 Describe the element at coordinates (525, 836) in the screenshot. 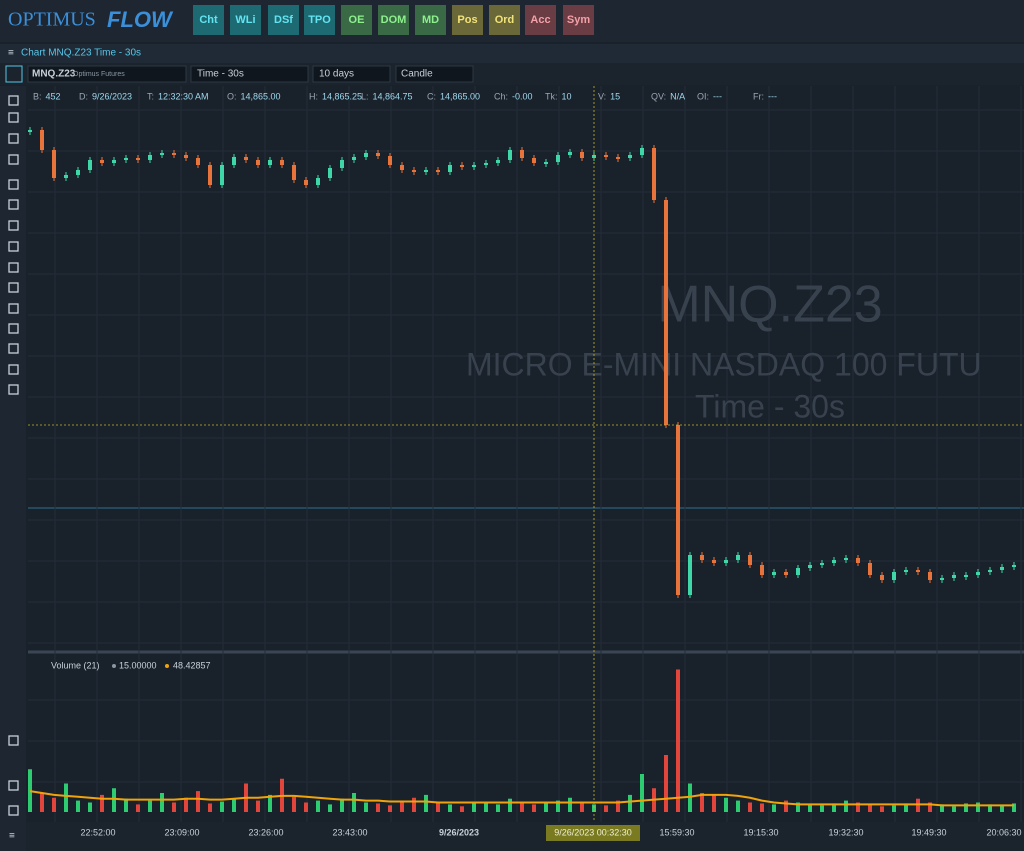

I see `time-axis` at that location.